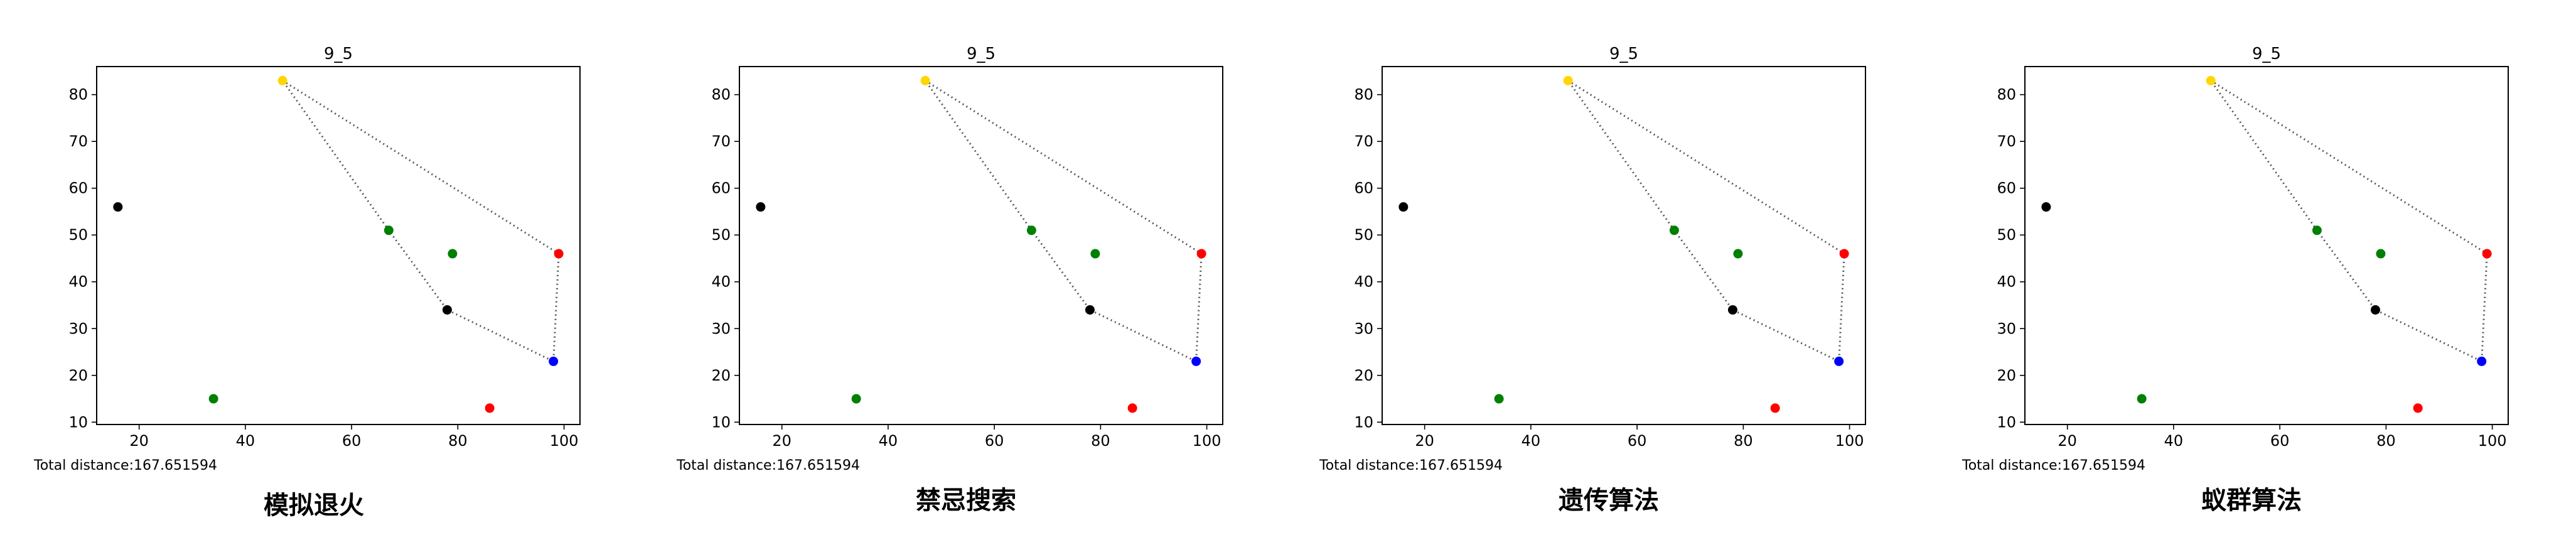 This screenshot has height=557, width=2576. Describe the element at coordinates (2251, 500) in the screenshot. I see `algorithm-label: 蚁群算法` at that location.